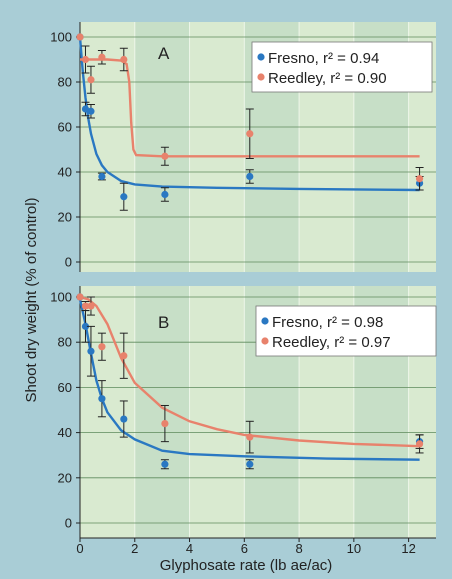 This screenshot has height=579, width=452. What do you see at coordinates (189, 548) in the screenshot?
I see `x-tick-label: 4` at bounding box center [189, 548].